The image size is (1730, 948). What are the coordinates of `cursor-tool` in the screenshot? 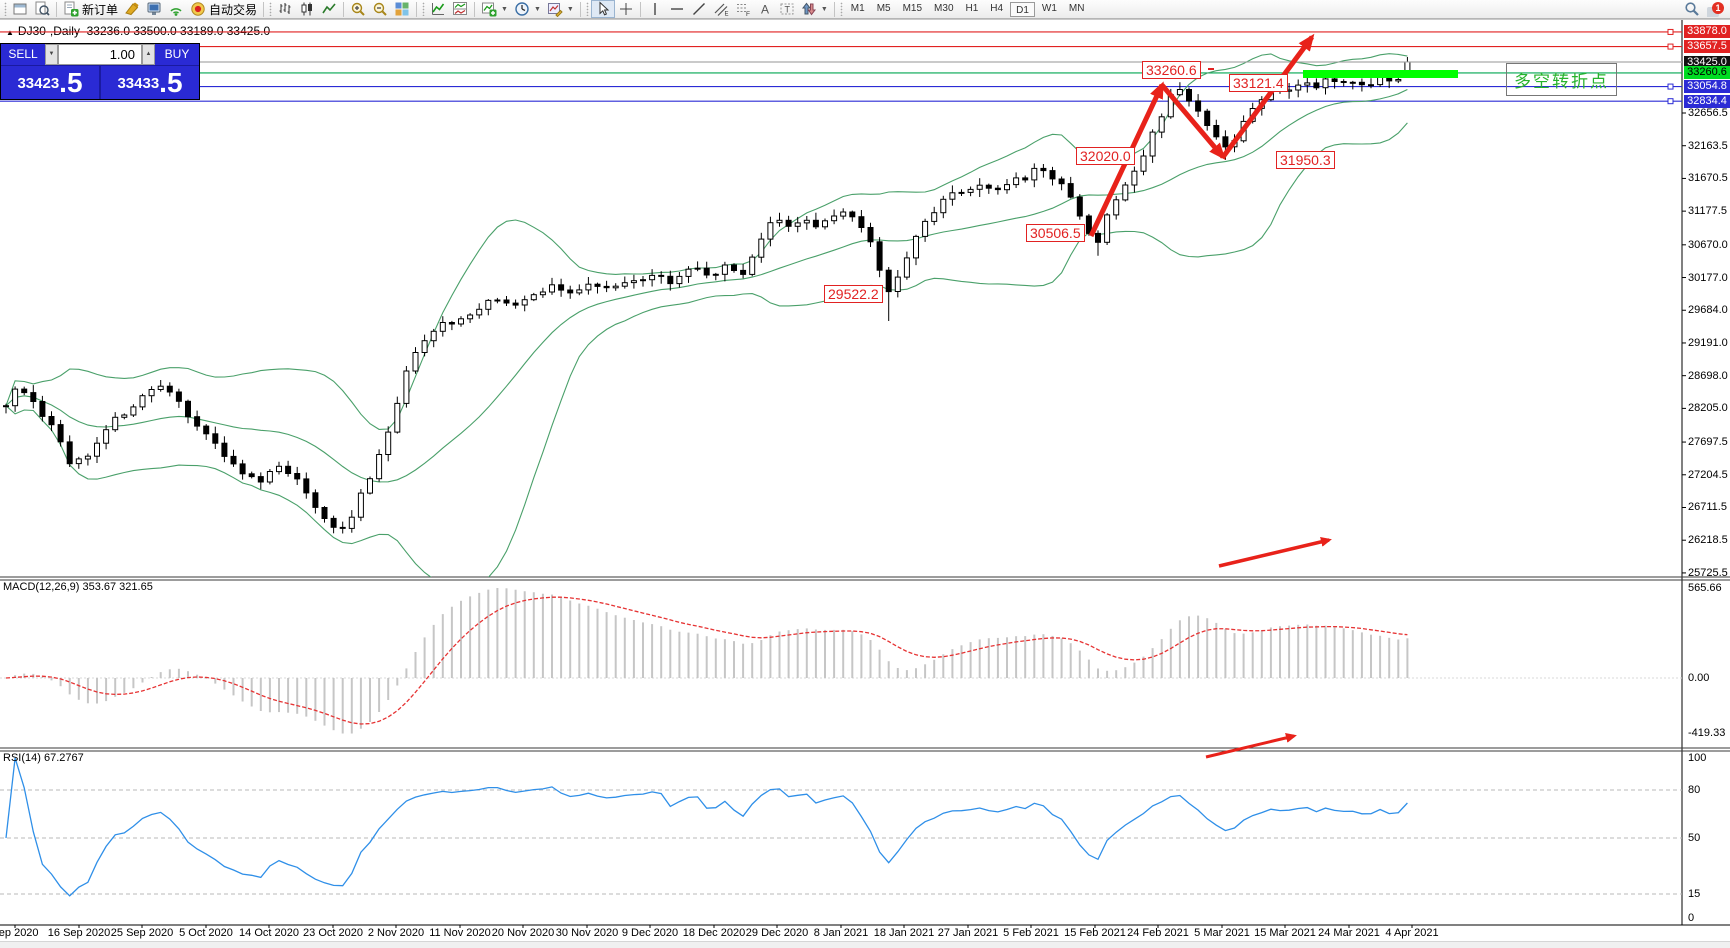 It's located at (602, 9).